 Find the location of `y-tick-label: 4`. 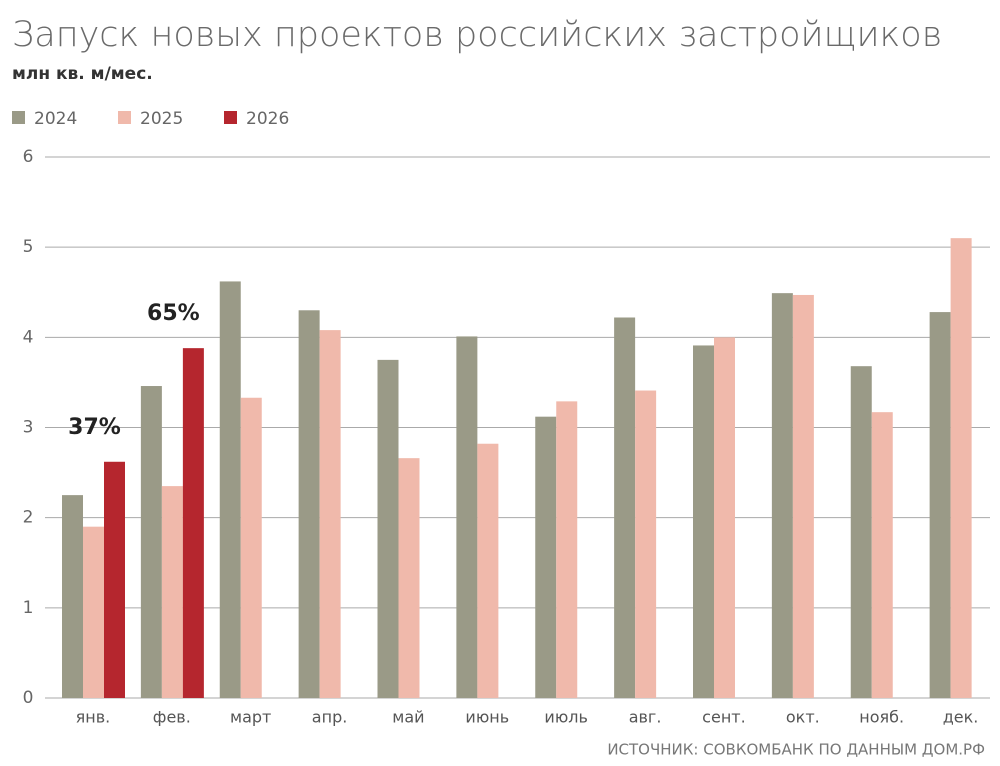

y-tick-label: 4 is located at coordinates (28, 337).